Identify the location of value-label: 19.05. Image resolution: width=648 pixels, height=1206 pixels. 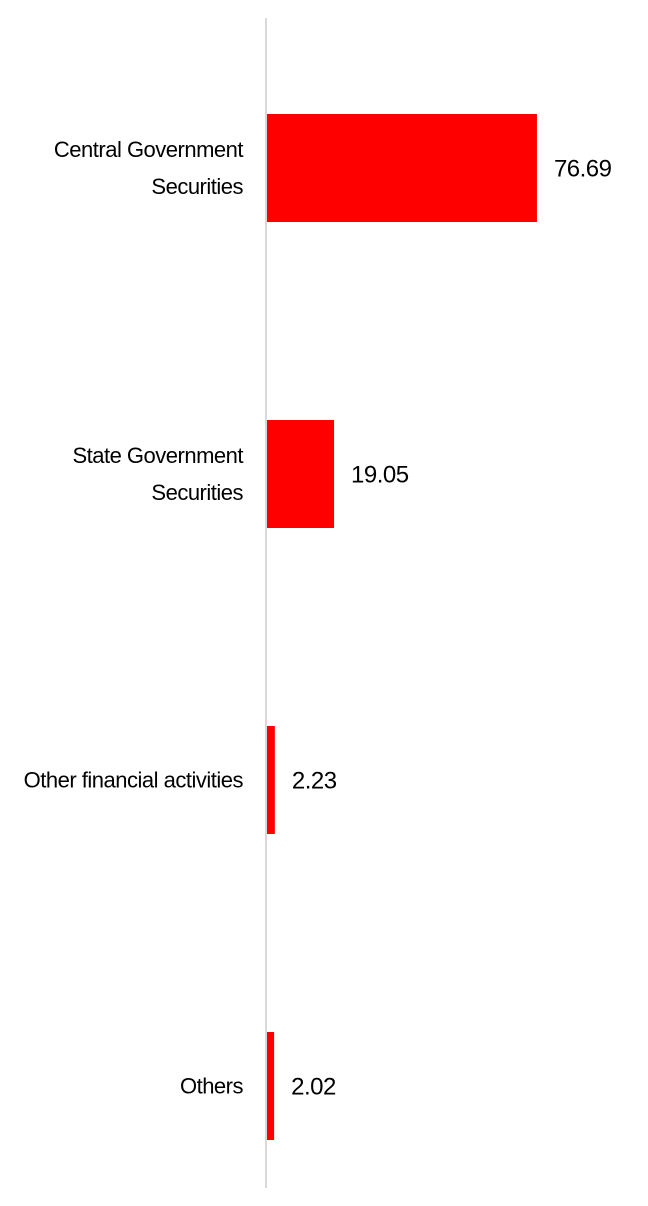
(380, 474).